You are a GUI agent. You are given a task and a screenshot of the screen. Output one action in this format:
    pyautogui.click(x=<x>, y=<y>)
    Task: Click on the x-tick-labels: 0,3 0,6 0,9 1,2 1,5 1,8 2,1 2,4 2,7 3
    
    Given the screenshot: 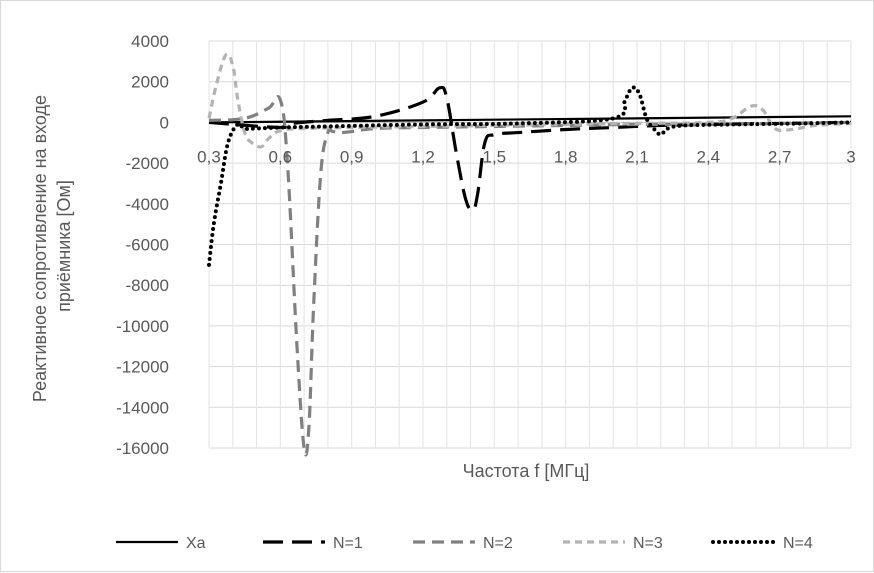 What is the action you would take?
    pyautogui.click(x=526, y=156)
    